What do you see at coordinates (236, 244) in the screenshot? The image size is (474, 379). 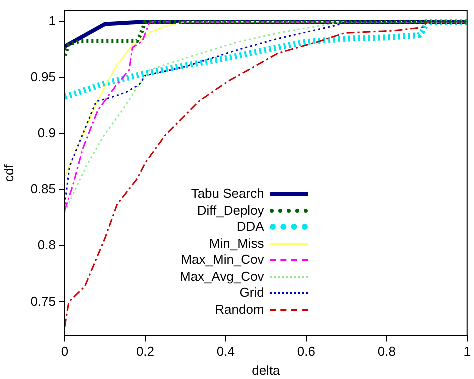 I see `legend-label: Min_Miss` at bounding box center [236, 244].